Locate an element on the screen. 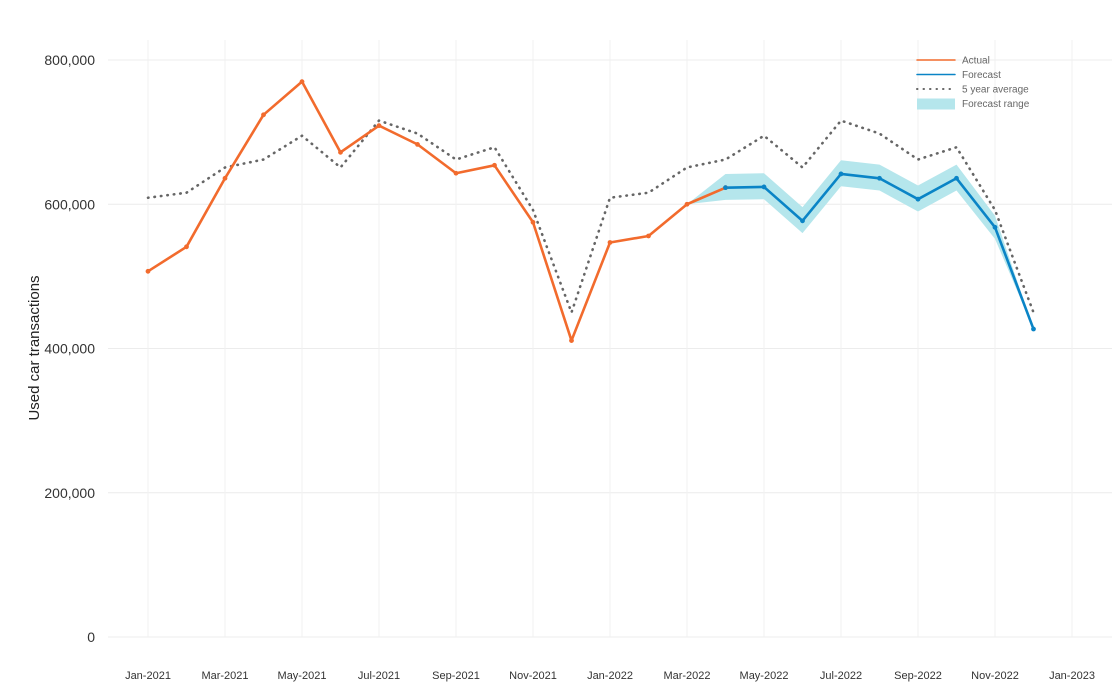 The height and width of the screenshot is (700, 1116). legend-label-forecast-range: Forecast range is located at coordinates (996, 104).